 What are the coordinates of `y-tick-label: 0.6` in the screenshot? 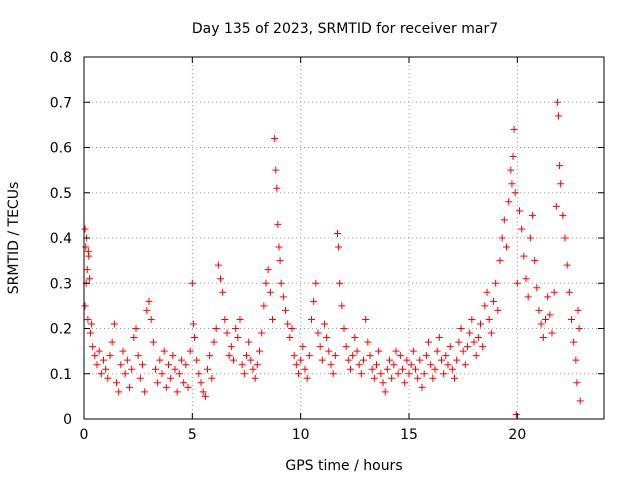 It's located at (61, 149).